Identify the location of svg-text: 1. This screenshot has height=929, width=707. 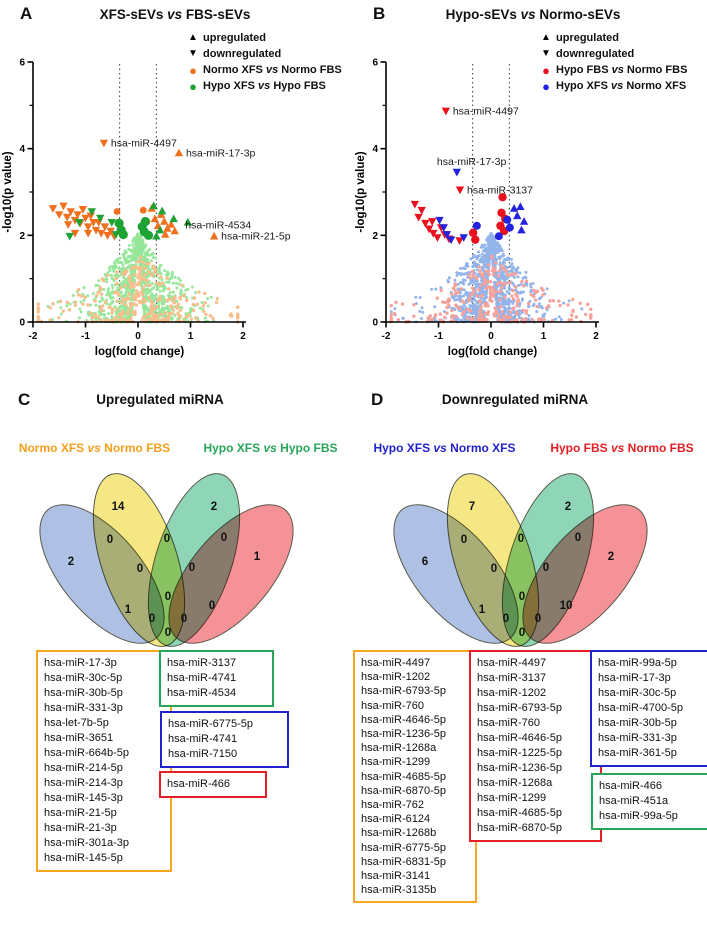
(191, 336).